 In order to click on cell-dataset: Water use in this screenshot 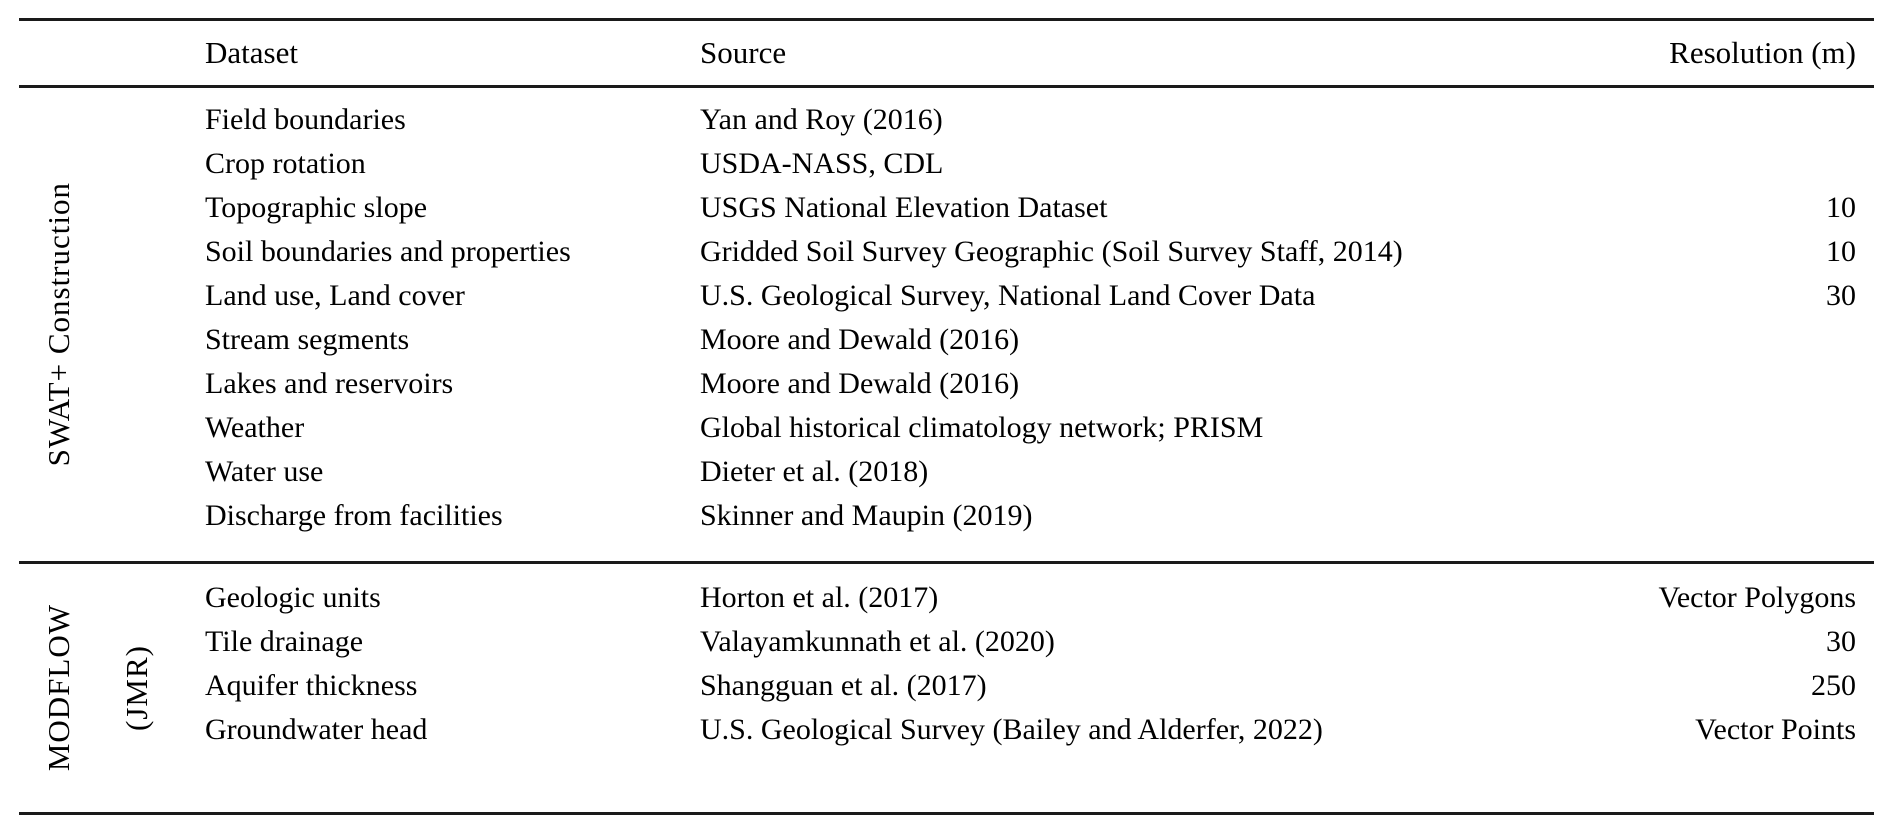, I will do `click(264, 471)`.